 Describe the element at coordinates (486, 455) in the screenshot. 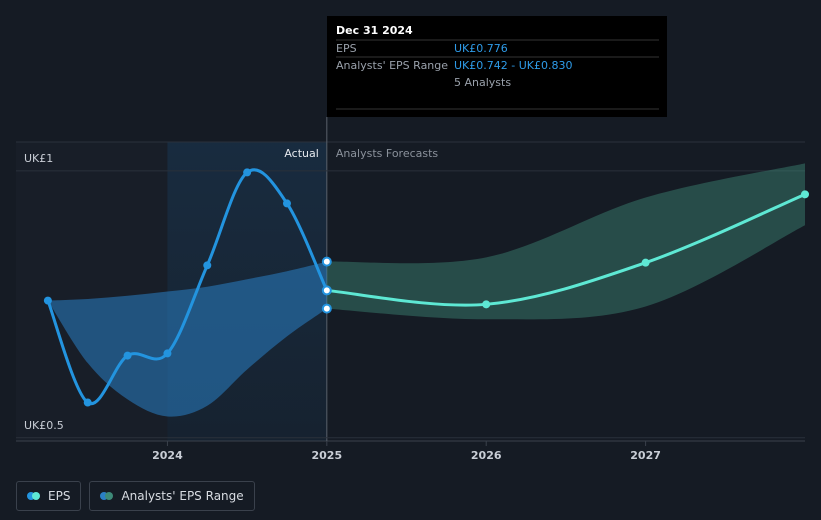

I see `x-tick-label: 2026` at that location.